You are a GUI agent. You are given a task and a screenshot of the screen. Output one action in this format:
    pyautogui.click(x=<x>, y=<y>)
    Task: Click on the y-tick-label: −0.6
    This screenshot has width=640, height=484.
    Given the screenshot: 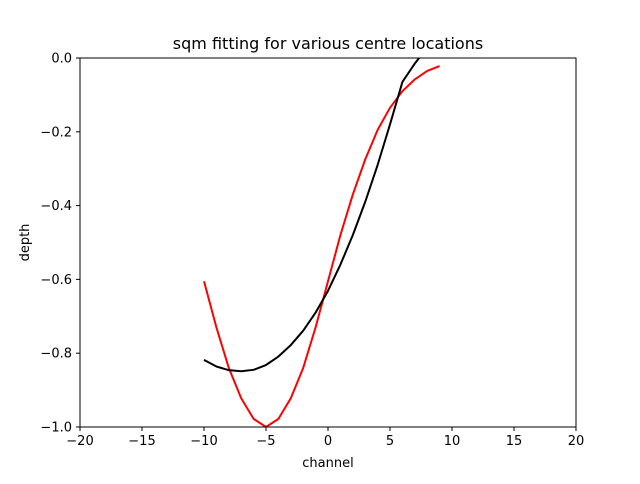 What is the action you would take?
    pyautogui.click(x=56, y=280)
    